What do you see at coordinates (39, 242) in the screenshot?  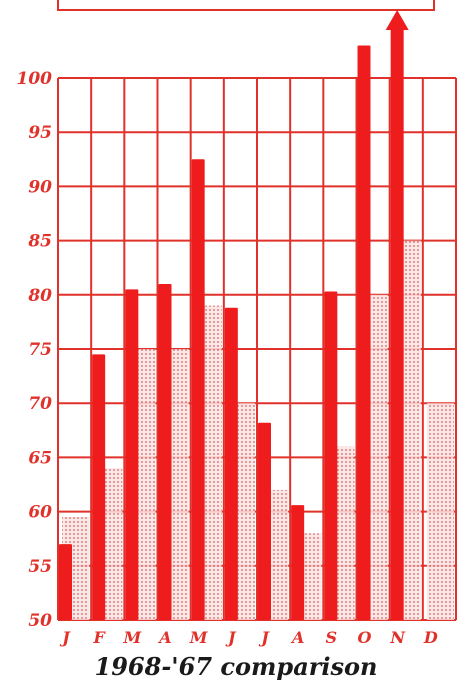 I see `y-tick-label: 85` at bounding box center [39, 242].